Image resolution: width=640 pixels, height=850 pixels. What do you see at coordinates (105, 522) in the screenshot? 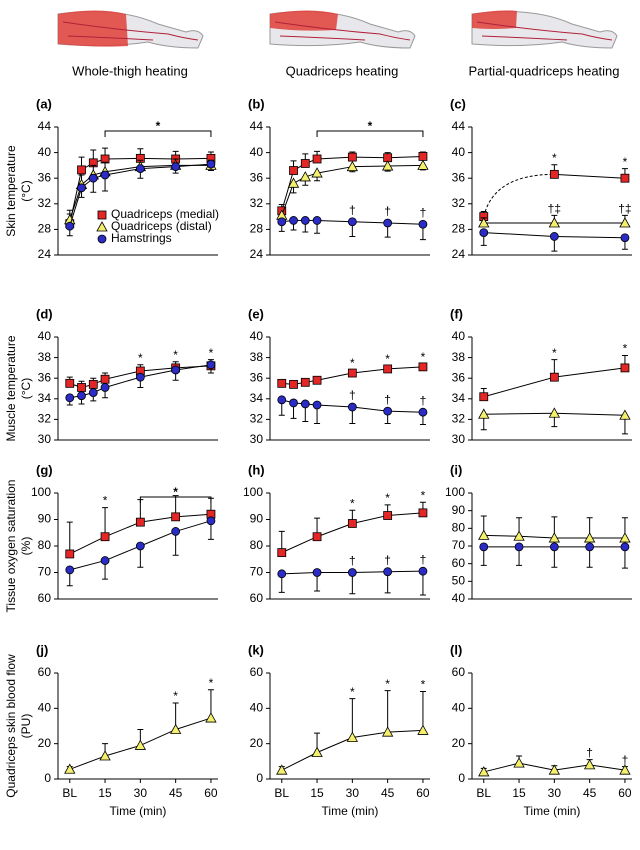
I see `error-bar` at bounding box center [105, 522].